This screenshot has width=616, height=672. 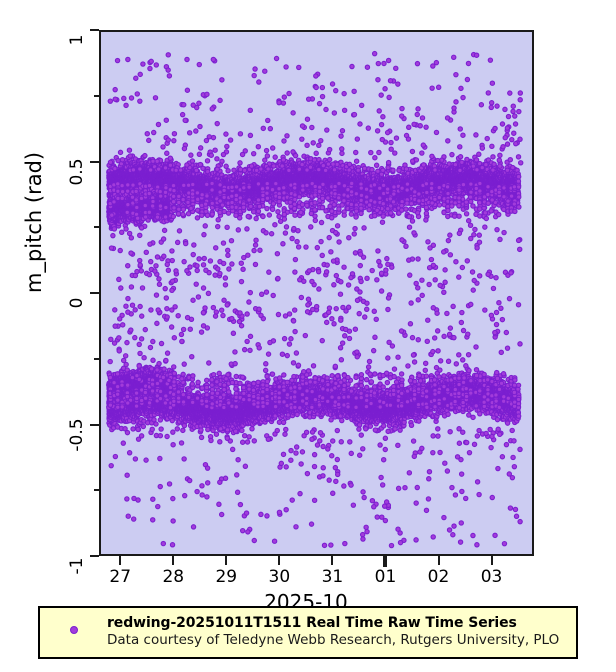 I want to click on y-axis-tick-label: 1, so click(x=77, y=40).